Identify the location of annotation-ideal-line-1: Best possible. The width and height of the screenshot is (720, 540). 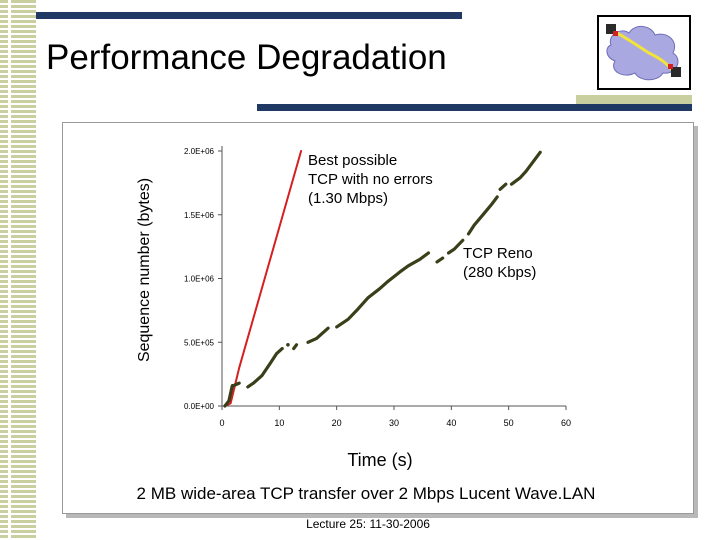
(353, 160).